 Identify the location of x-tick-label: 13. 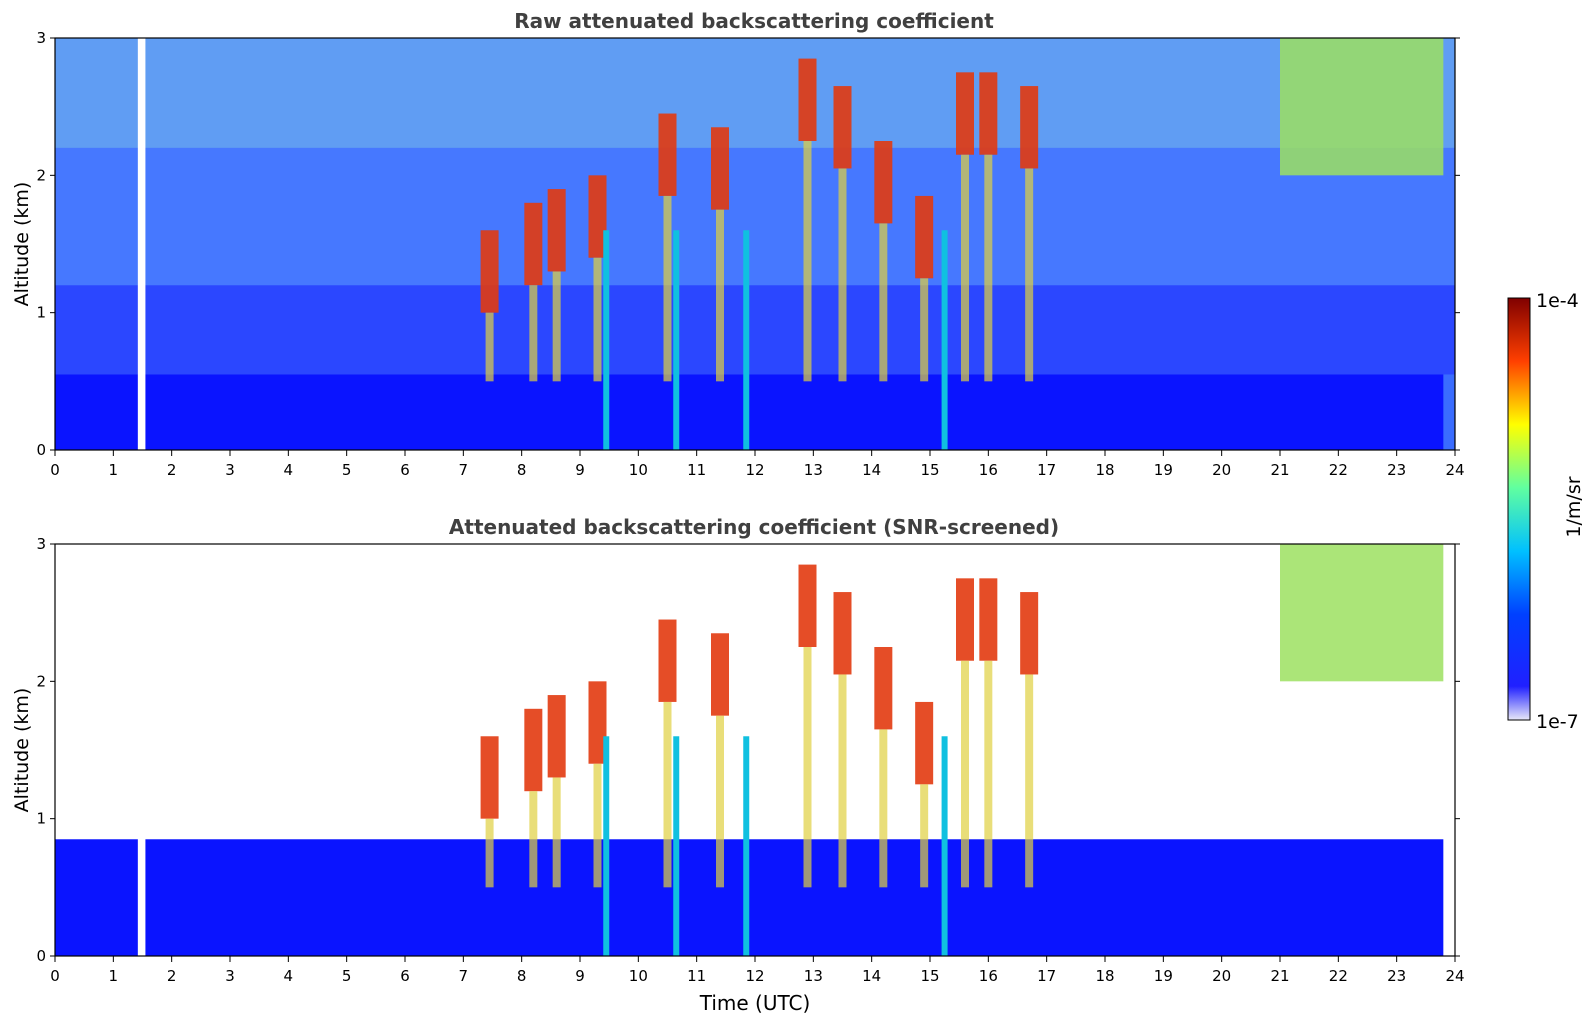
(813, 976).